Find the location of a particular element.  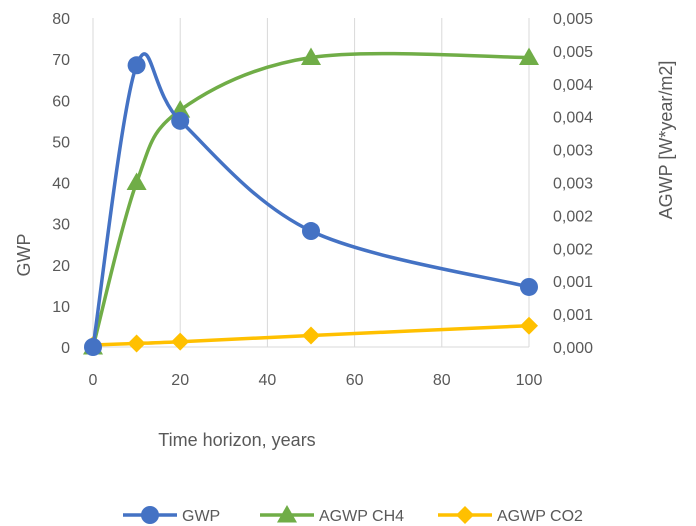

x-tick-label: 20 is located at coordinates (180, 380).